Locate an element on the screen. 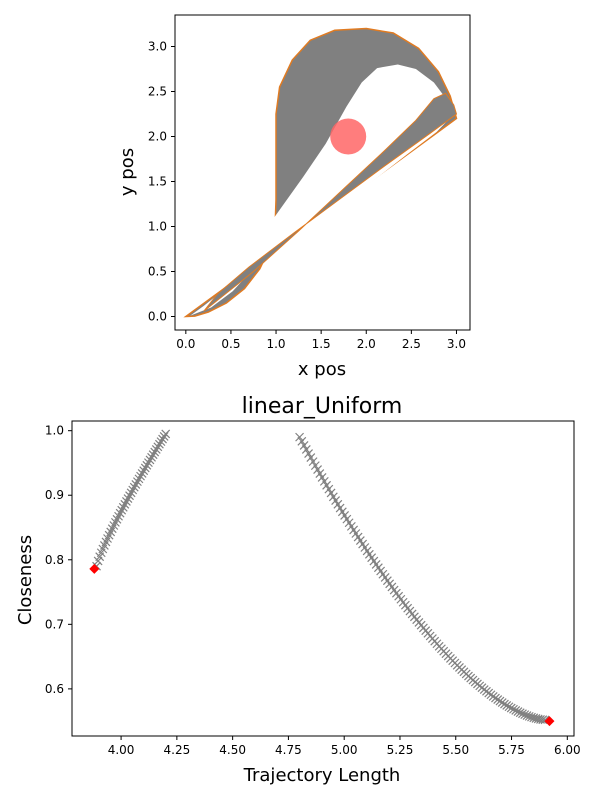 This screenshot has width=600, height=800. x-axis-label-1: x pos is located at coordinates (322, 369).